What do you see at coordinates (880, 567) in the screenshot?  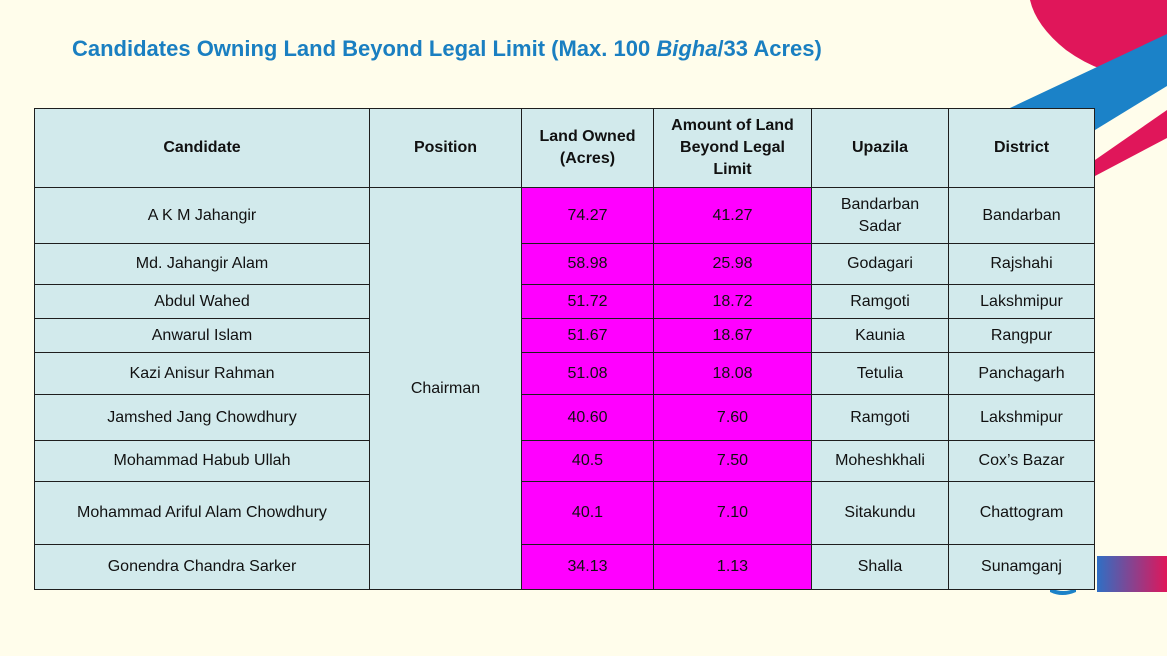 I see `upazila-cell: Shalla` at bounding box center [880, 567].